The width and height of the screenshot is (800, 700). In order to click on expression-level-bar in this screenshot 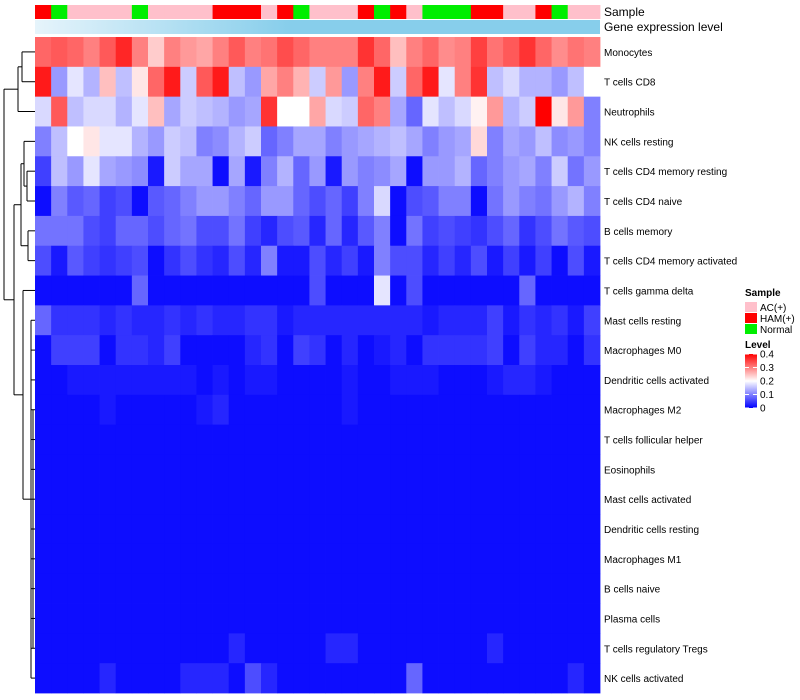, I will do `click(317, 27)`.